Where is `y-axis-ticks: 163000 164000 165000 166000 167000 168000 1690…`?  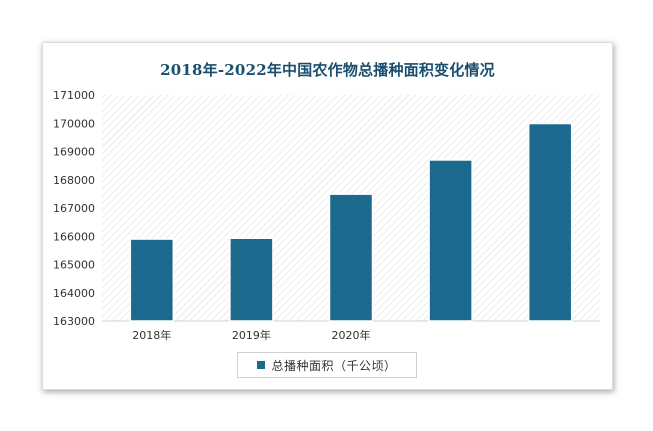
y-axis-ticks: 163000 164000 165000 166000 167000 168000 1690… is located at coordinates (74, 208).